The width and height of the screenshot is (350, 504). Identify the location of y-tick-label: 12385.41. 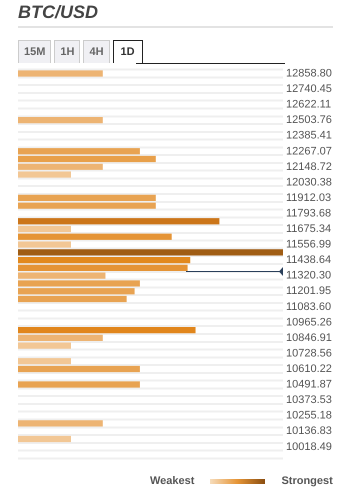
(309, 136).